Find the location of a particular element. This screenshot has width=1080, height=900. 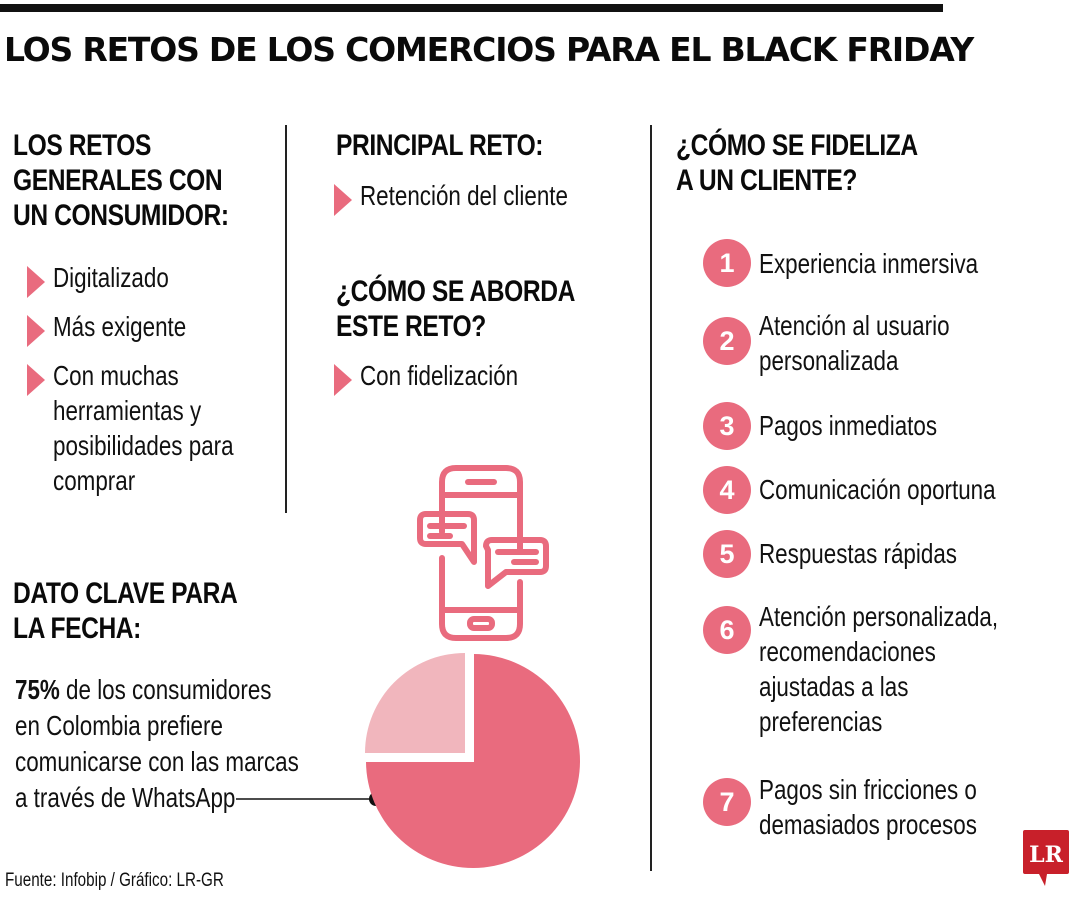

list-item: Digitalizado is located at coordinates (152, 279).